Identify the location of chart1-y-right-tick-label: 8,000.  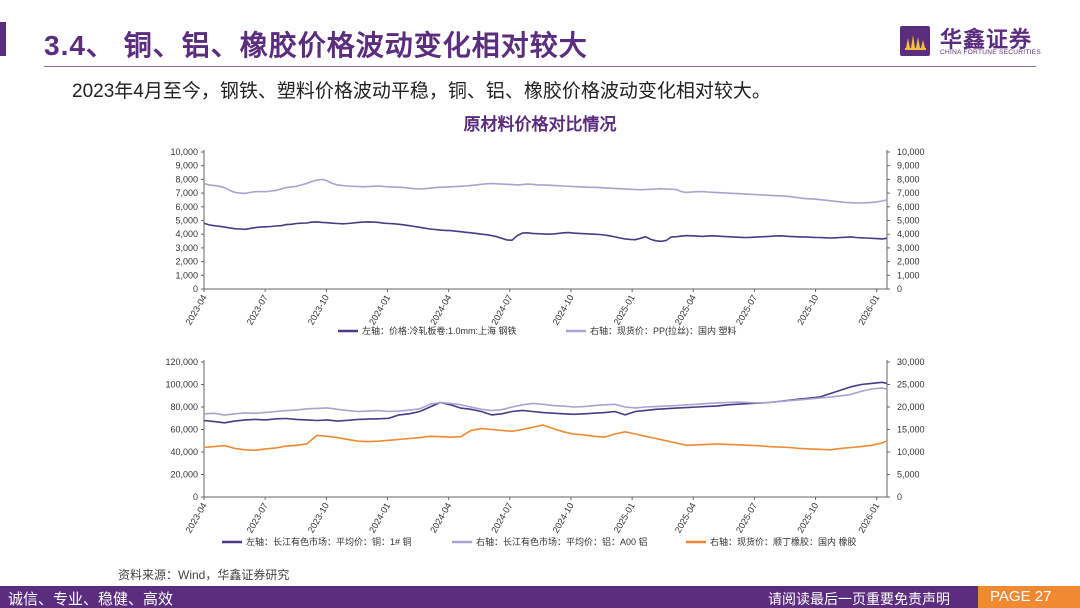
(908, 179).